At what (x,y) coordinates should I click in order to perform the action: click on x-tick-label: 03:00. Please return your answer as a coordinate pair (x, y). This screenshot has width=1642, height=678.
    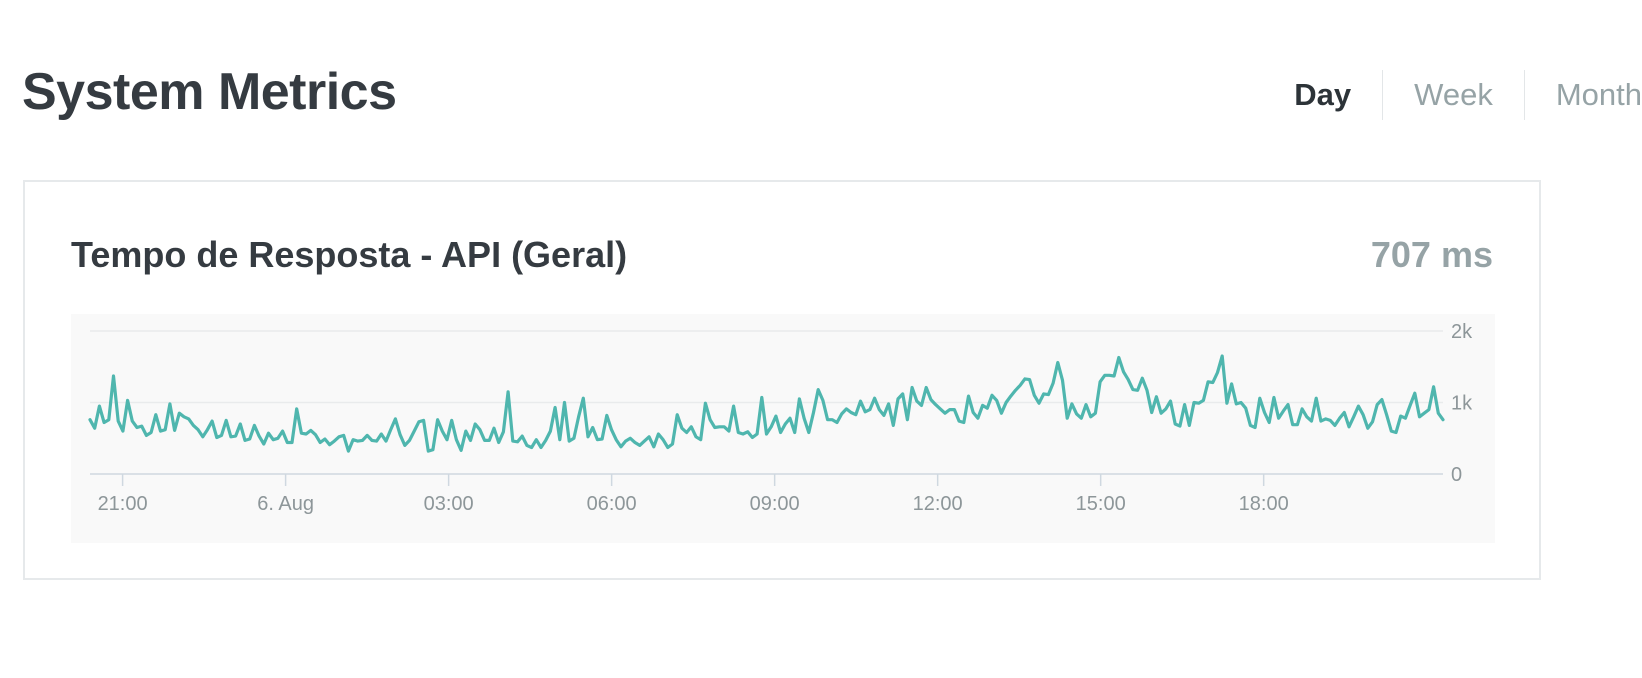
    Looking at the image, I should click on (449, 504).